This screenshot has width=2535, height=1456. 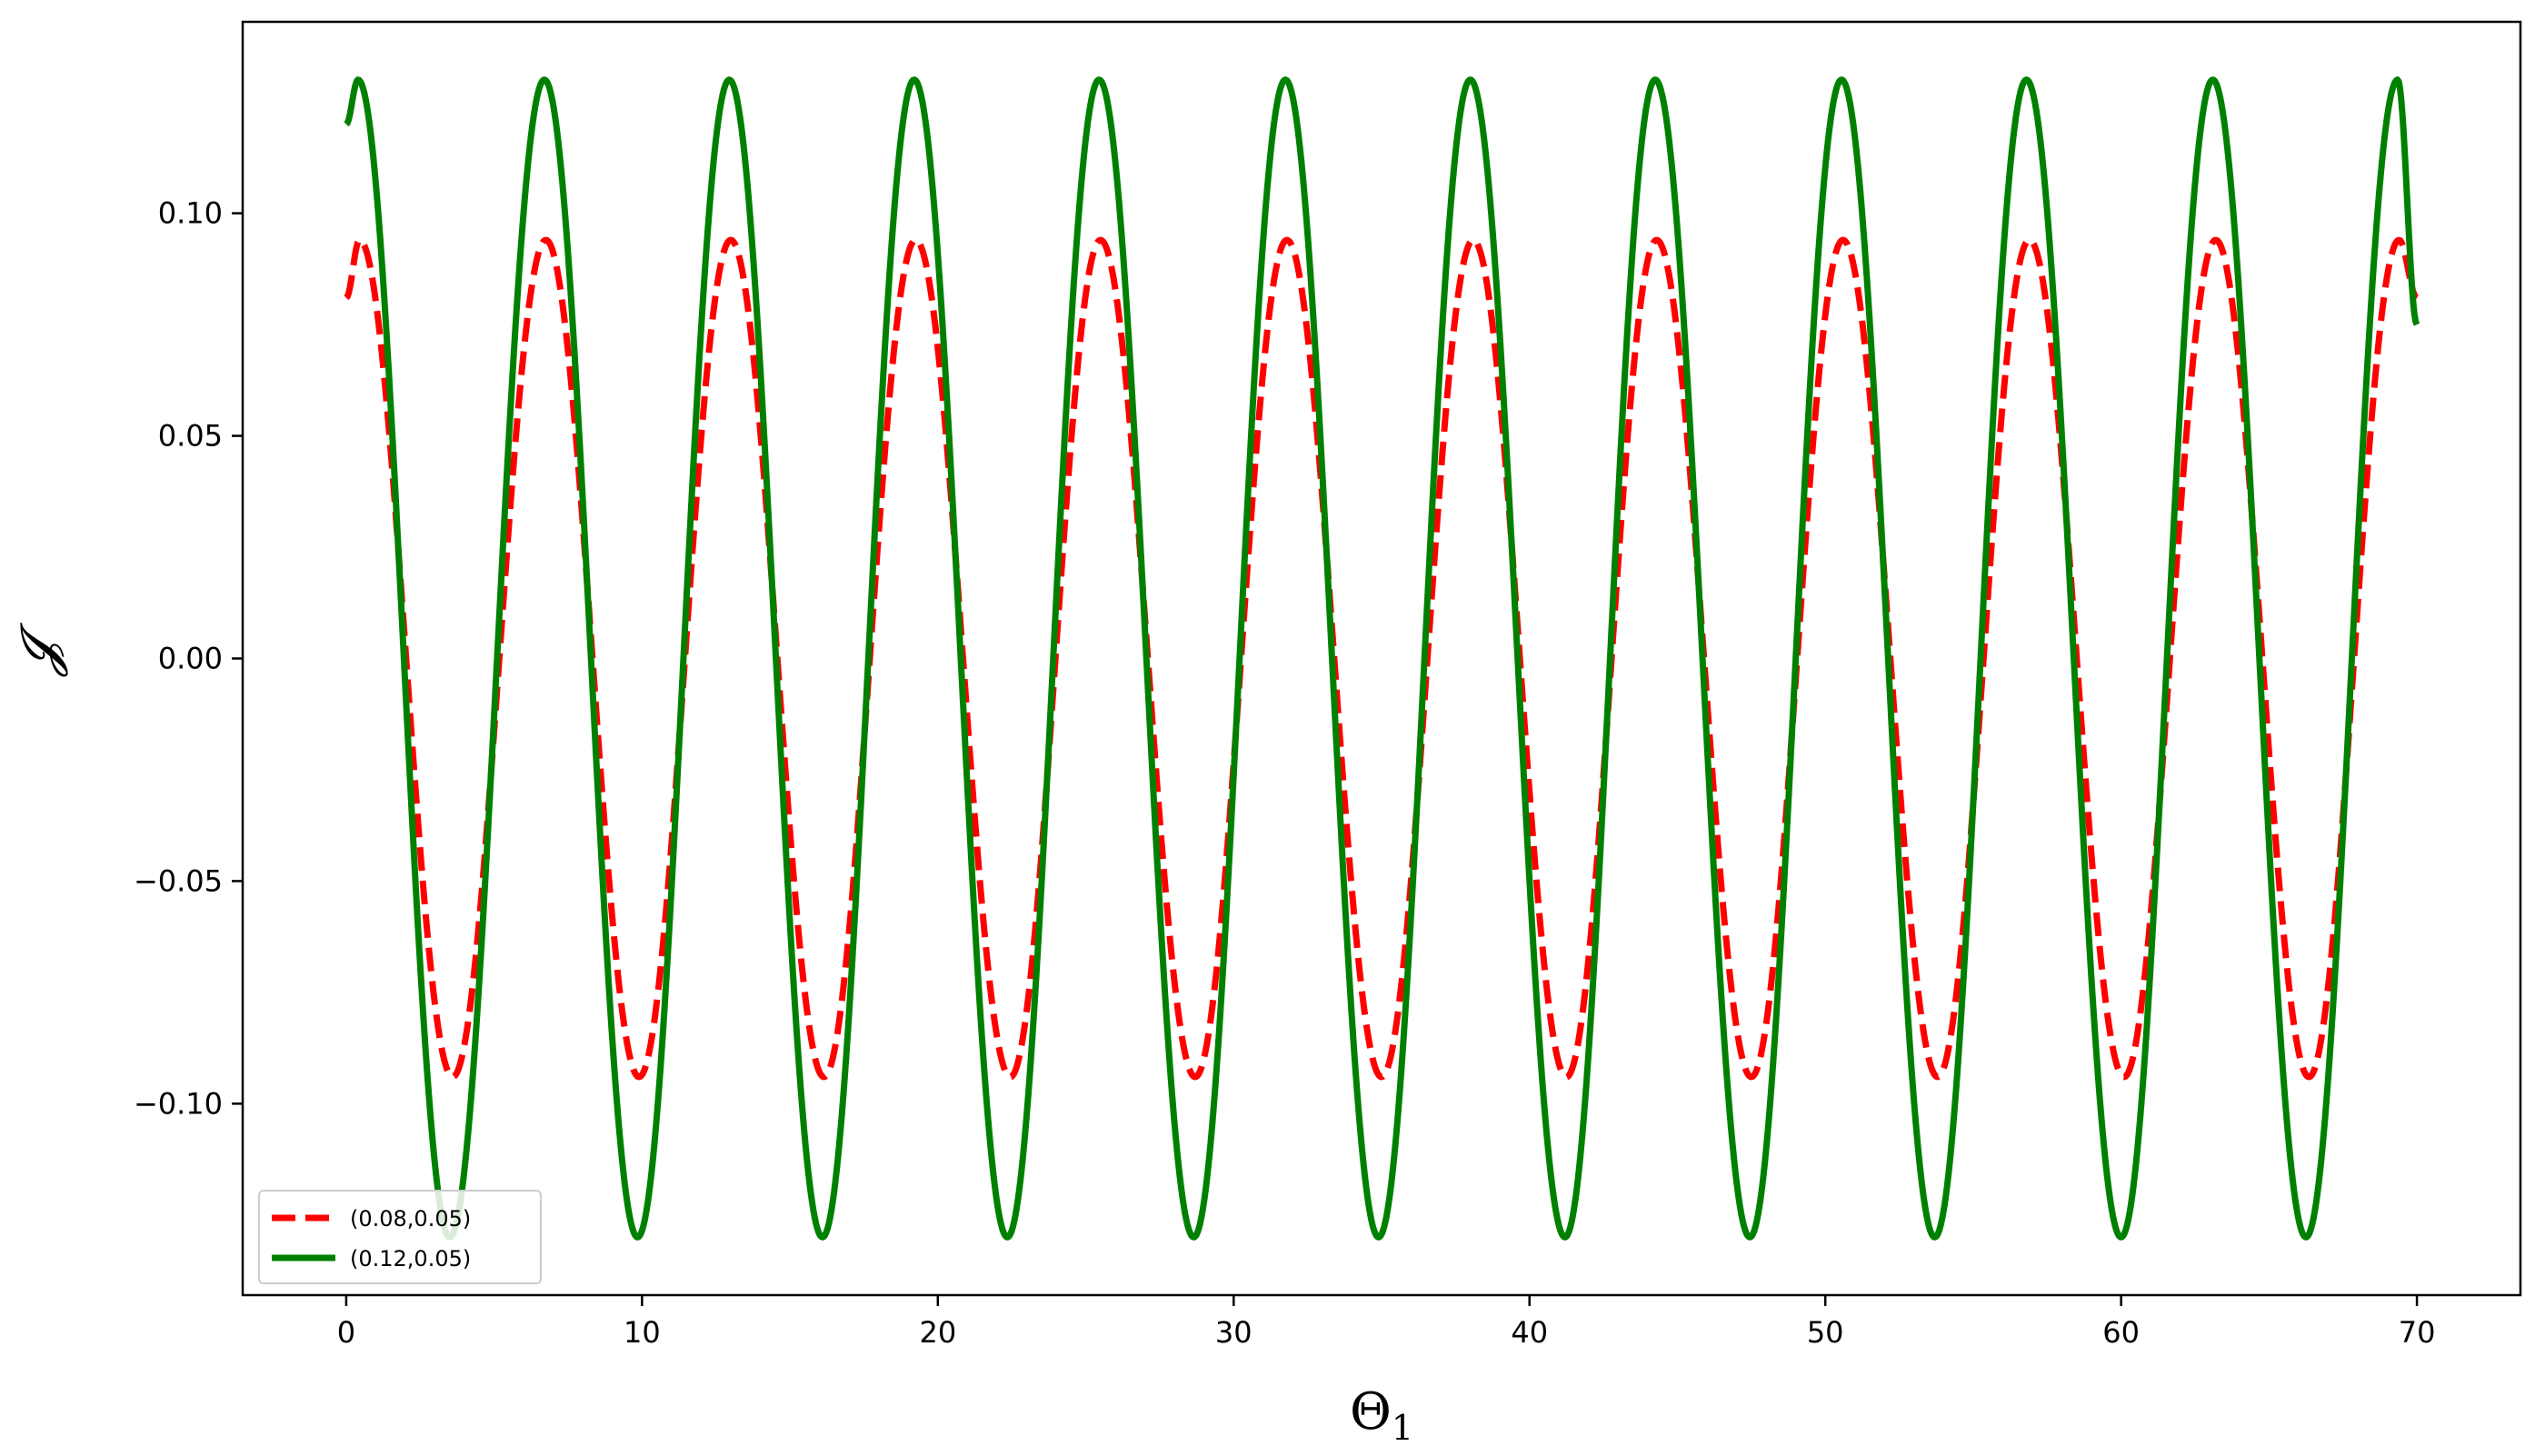 What do you see at coordinates (2417, 1333) in the screenshot?
I see `x-tick-label: 70` at bounding box center [2417, 1333].